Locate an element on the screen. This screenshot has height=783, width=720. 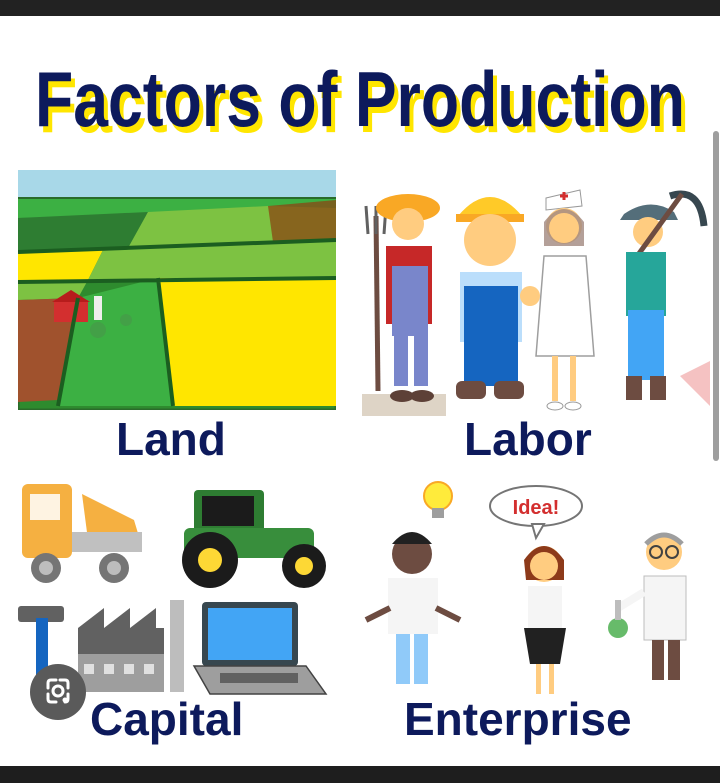
labor-illustration is located at coordinates (536, 302).